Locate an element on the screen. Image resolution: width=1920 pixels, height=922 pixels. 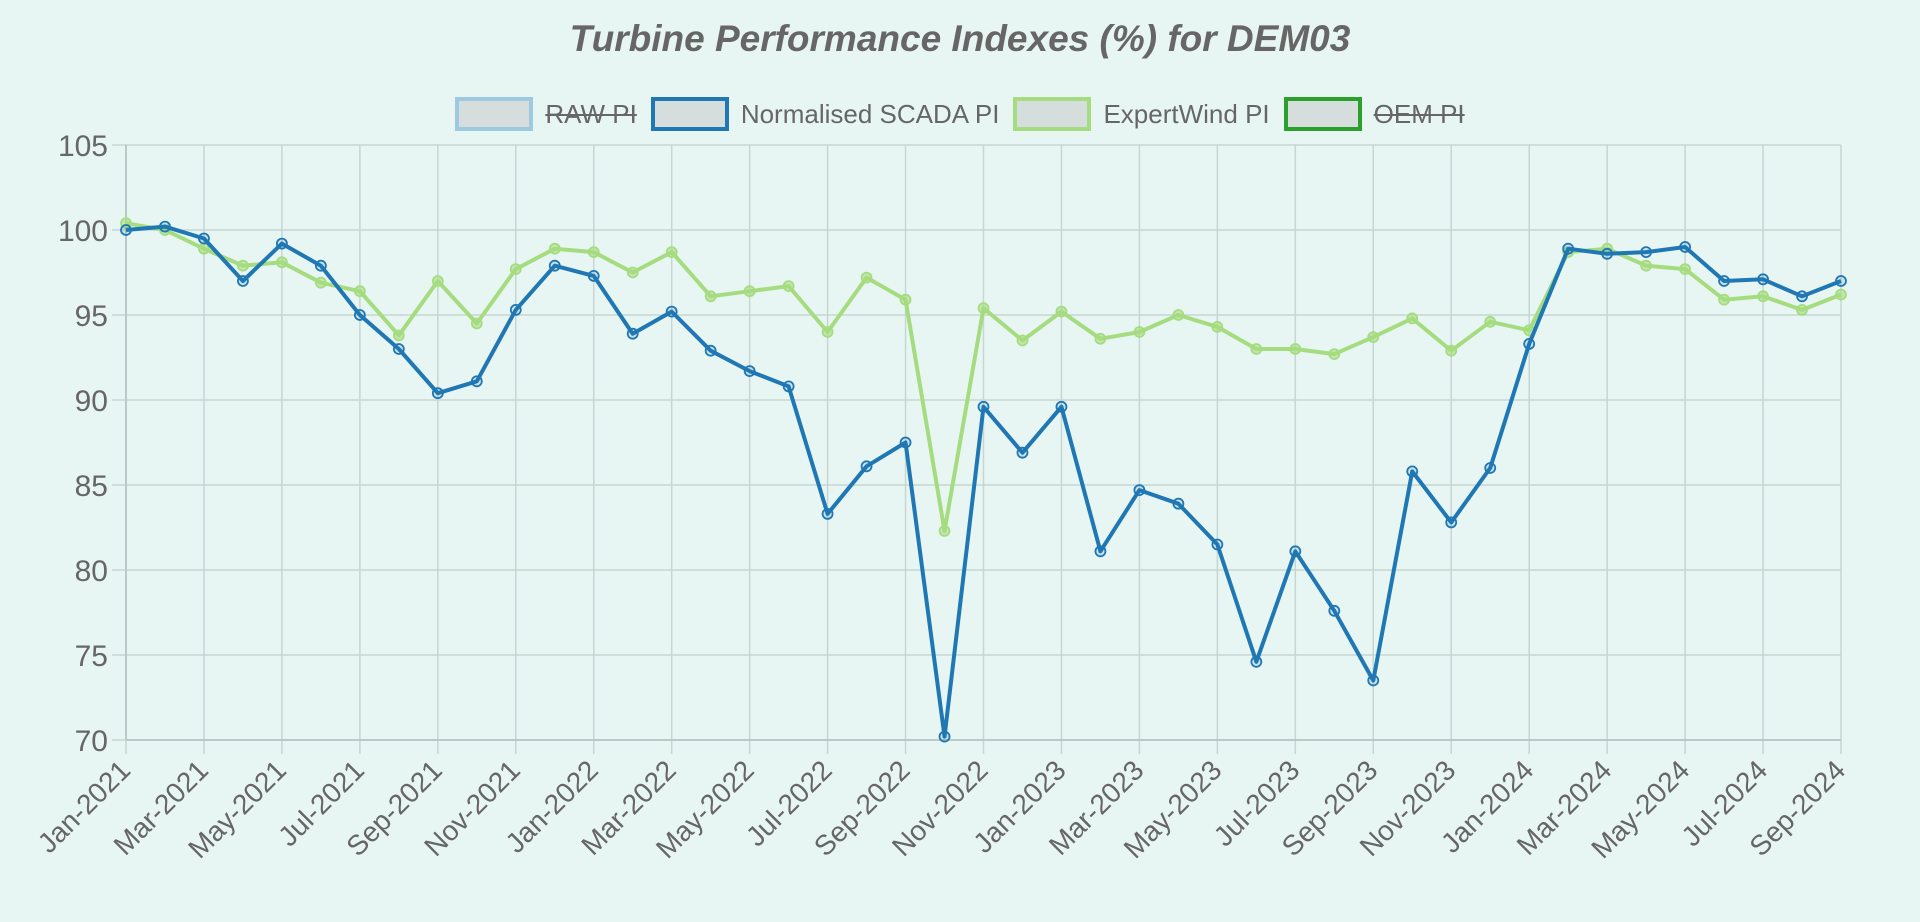
legend-item-expertwind-pi: ExpertWind PI is located at coordinates (1141, 114).